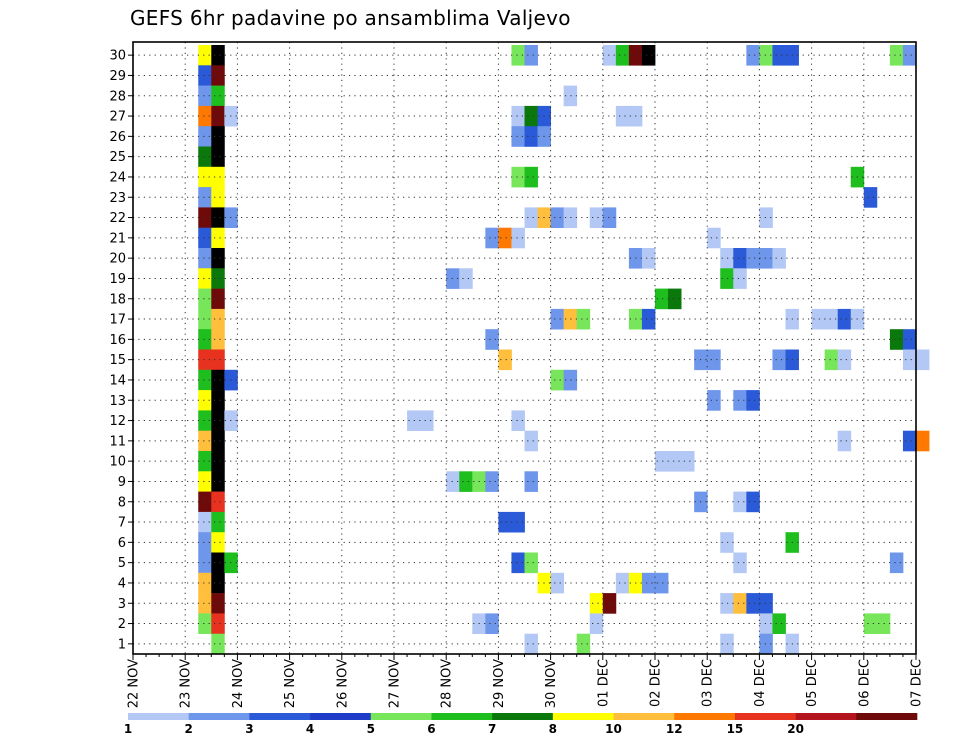  What do you see at coordinates (864, 683) in the screenshot?
I see `x-tick-label: 06 DEC` at bounding box center [864, 683].